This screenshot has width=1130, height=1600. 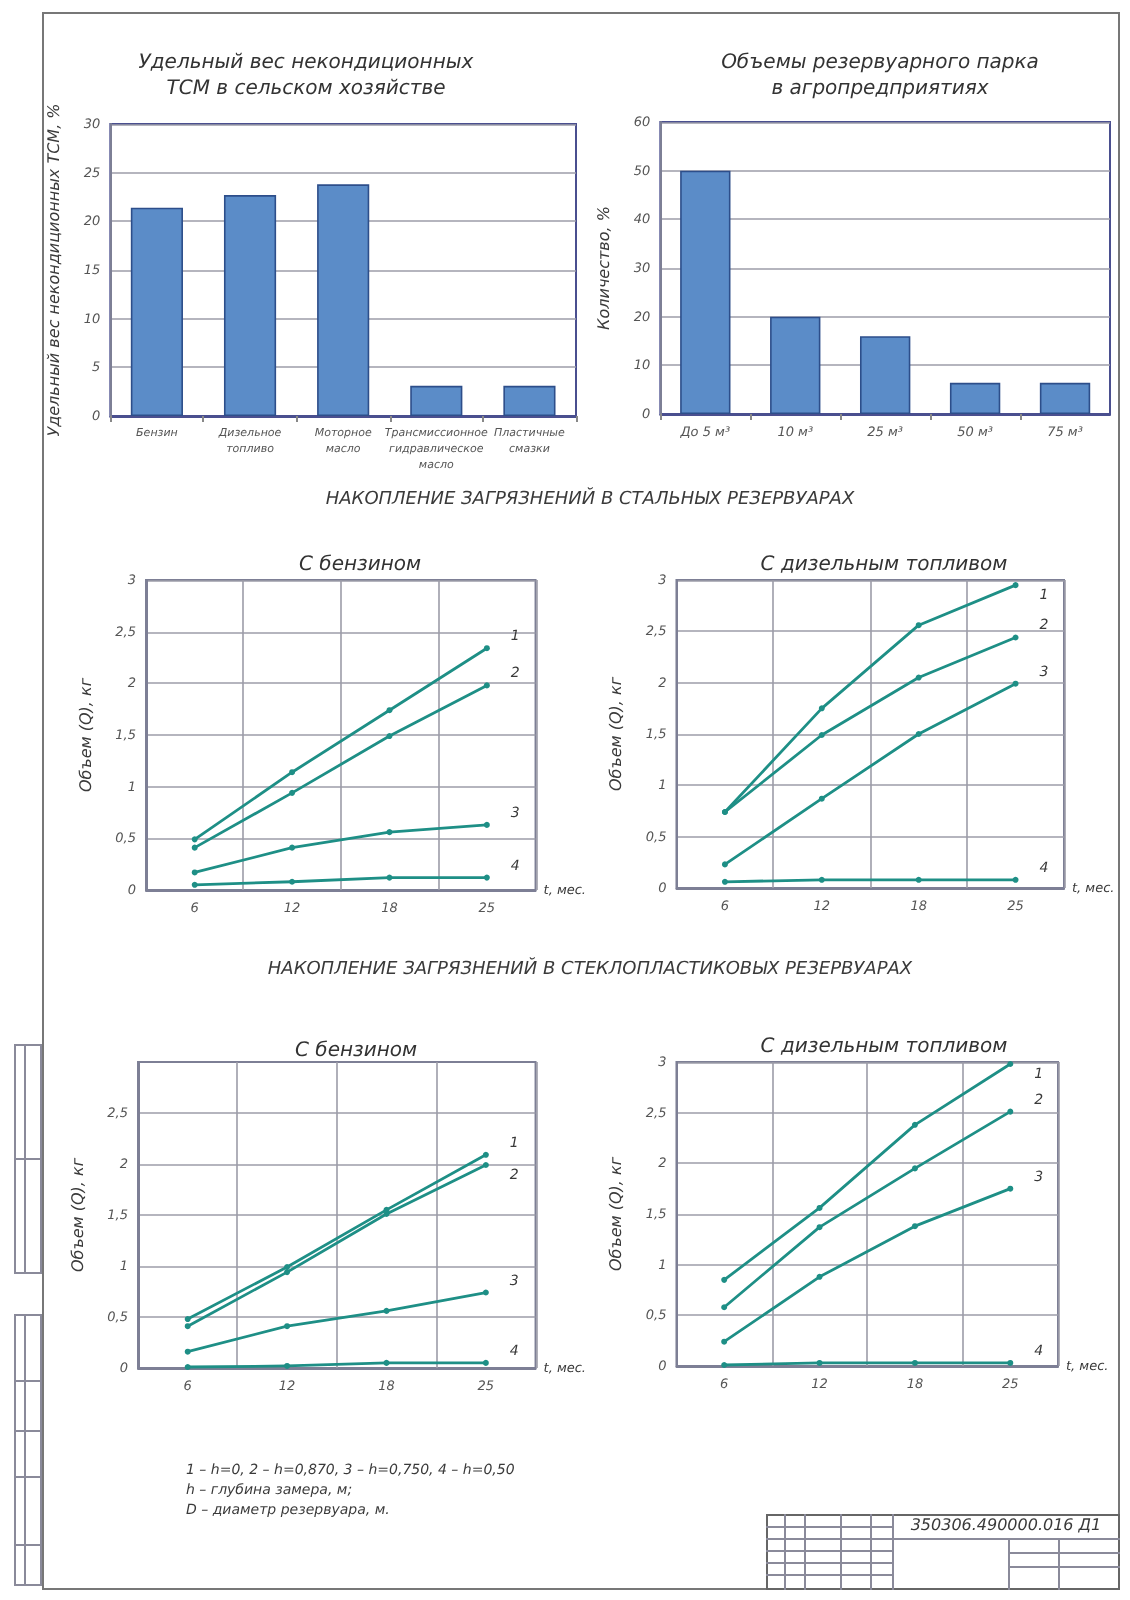 What do you see at coordinates (590, 500) in the screenshot?
I see `text: НАКОПЛЕНИЕ ЗАГРЯЗНЕНИЙ В СТАЛЬНЫХ РЕЗЕРВУАРАХ` at bounding box center [590, 500].